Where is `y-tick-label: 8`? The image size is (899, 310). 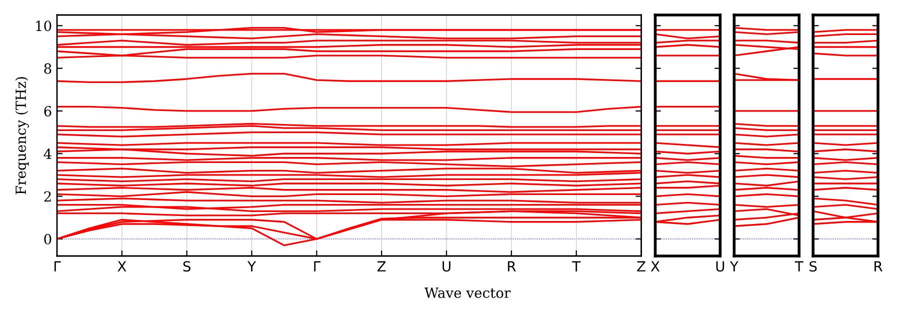
y-tick-label: 8 is located at coordinates (48, 68).